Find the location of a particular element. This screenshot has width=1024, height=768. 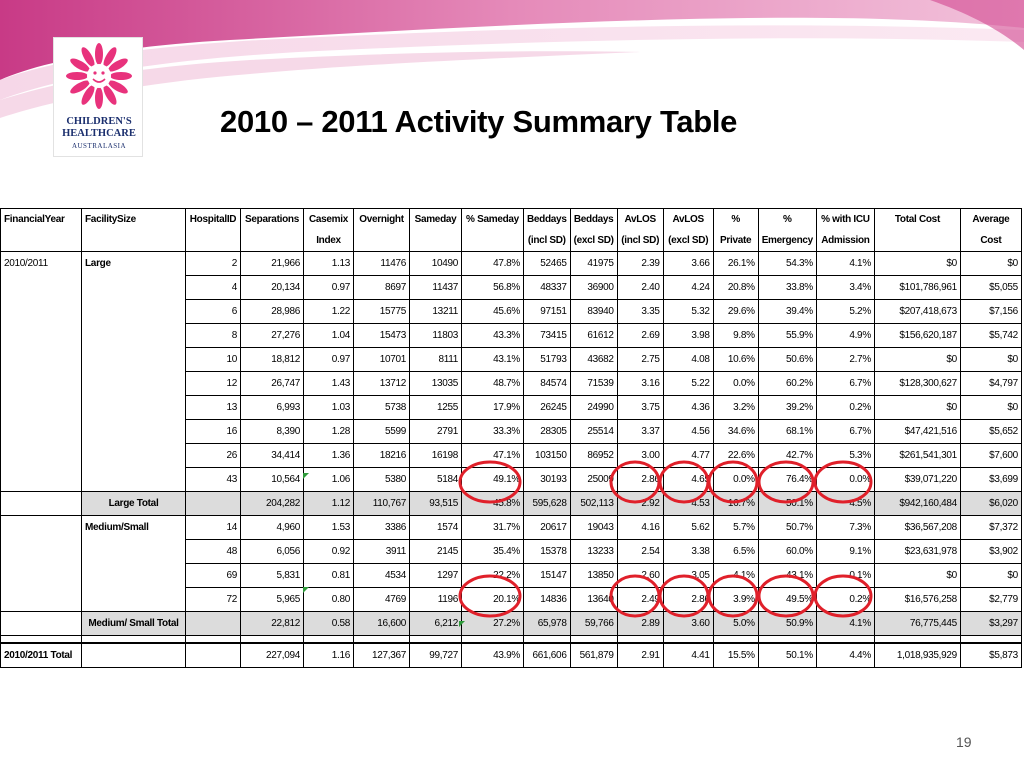

table-cell: 2.86 is located at coordinates (640, 479).